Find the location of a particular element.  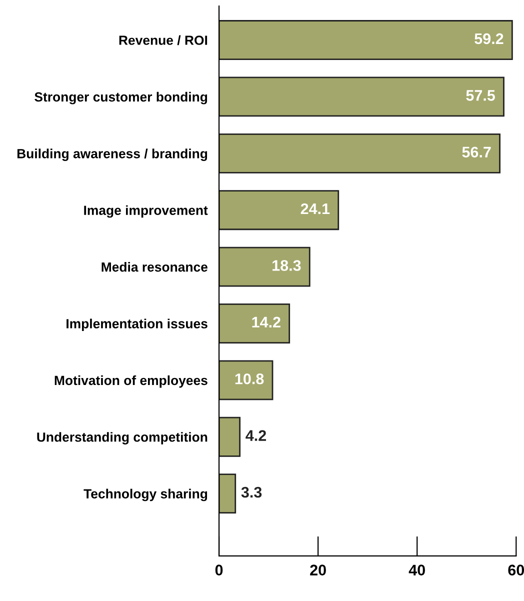

data-label: 4.2 is located at coordinates (256, 435).